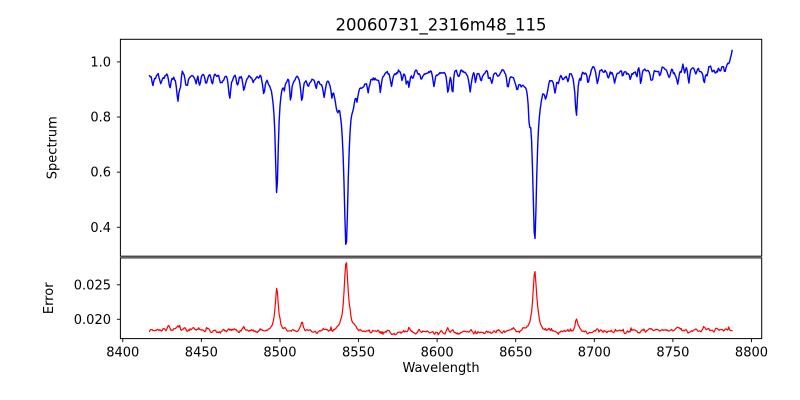  What do you see at coordinates (440, 368) in the screenshot?
I see `x-axis-label: Wavelength` at bounding box center [440, 368].